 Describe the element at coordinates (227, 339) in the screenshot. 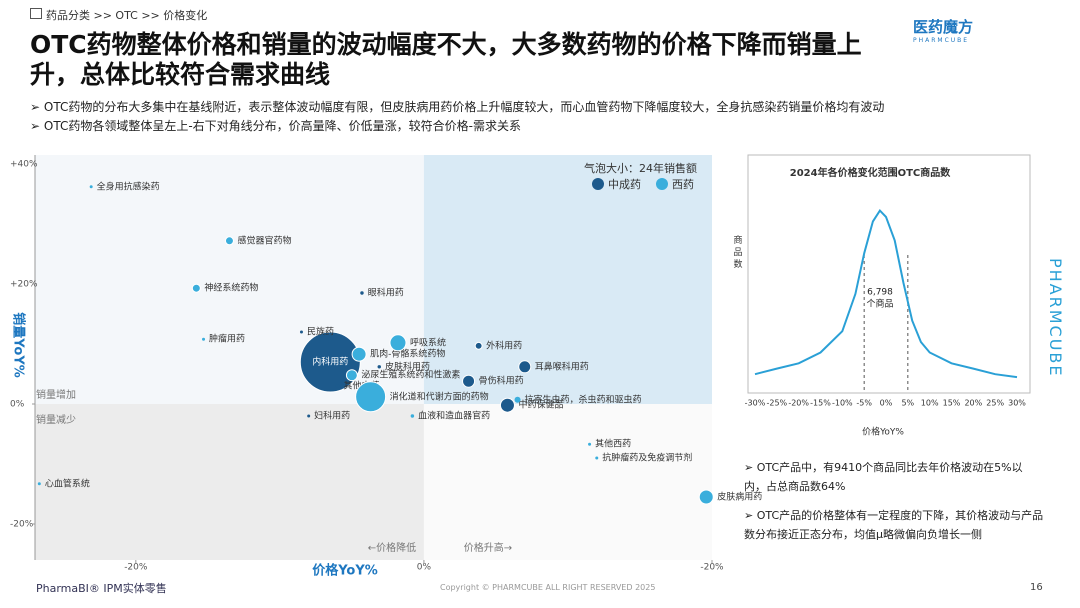

I see `bubble-label: 肿瘤用药` at that location.